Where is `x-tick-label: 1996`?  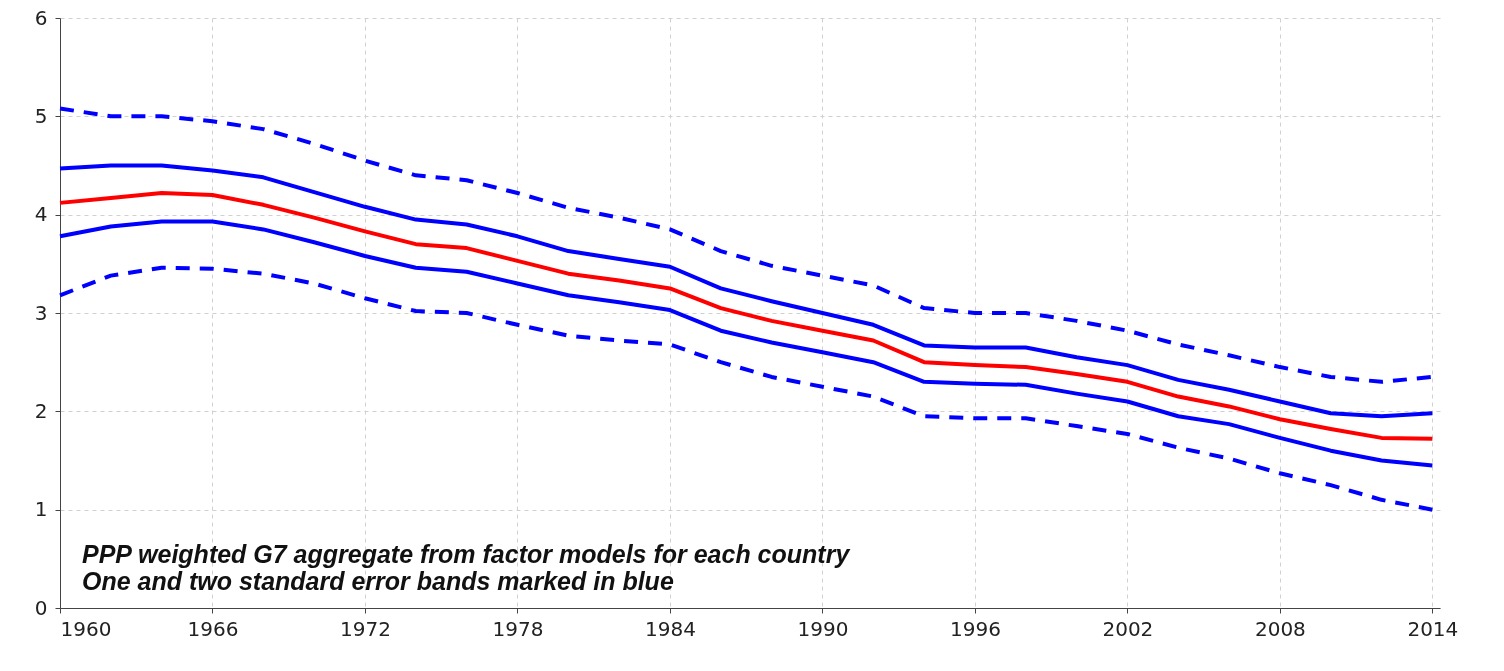 x-tick-label: 1996 is located at coordinates (975, 628).